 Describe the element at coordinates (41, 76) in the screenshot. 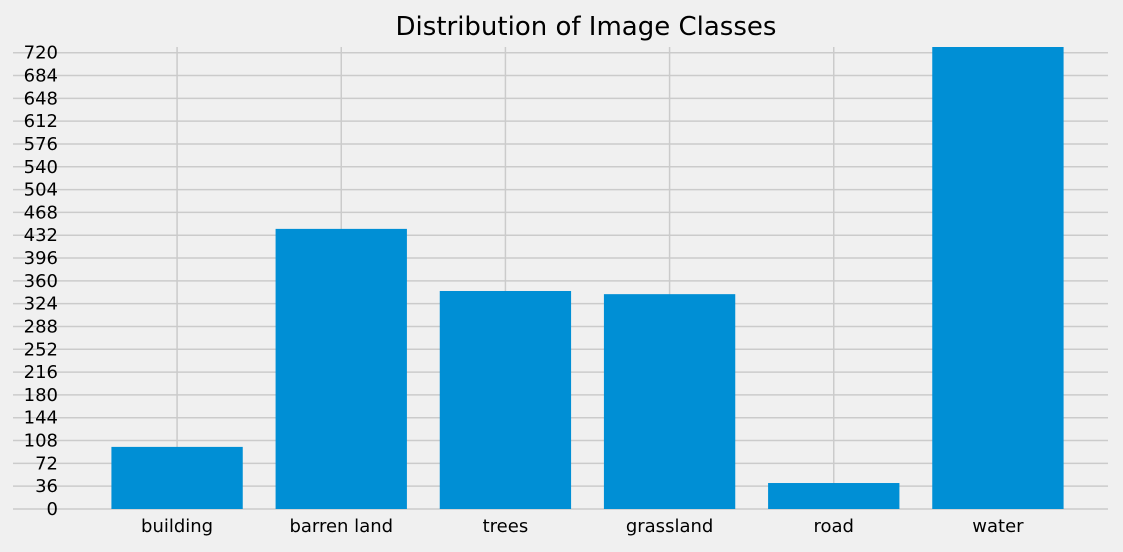

I see `y-tick-label: 684` at that location.